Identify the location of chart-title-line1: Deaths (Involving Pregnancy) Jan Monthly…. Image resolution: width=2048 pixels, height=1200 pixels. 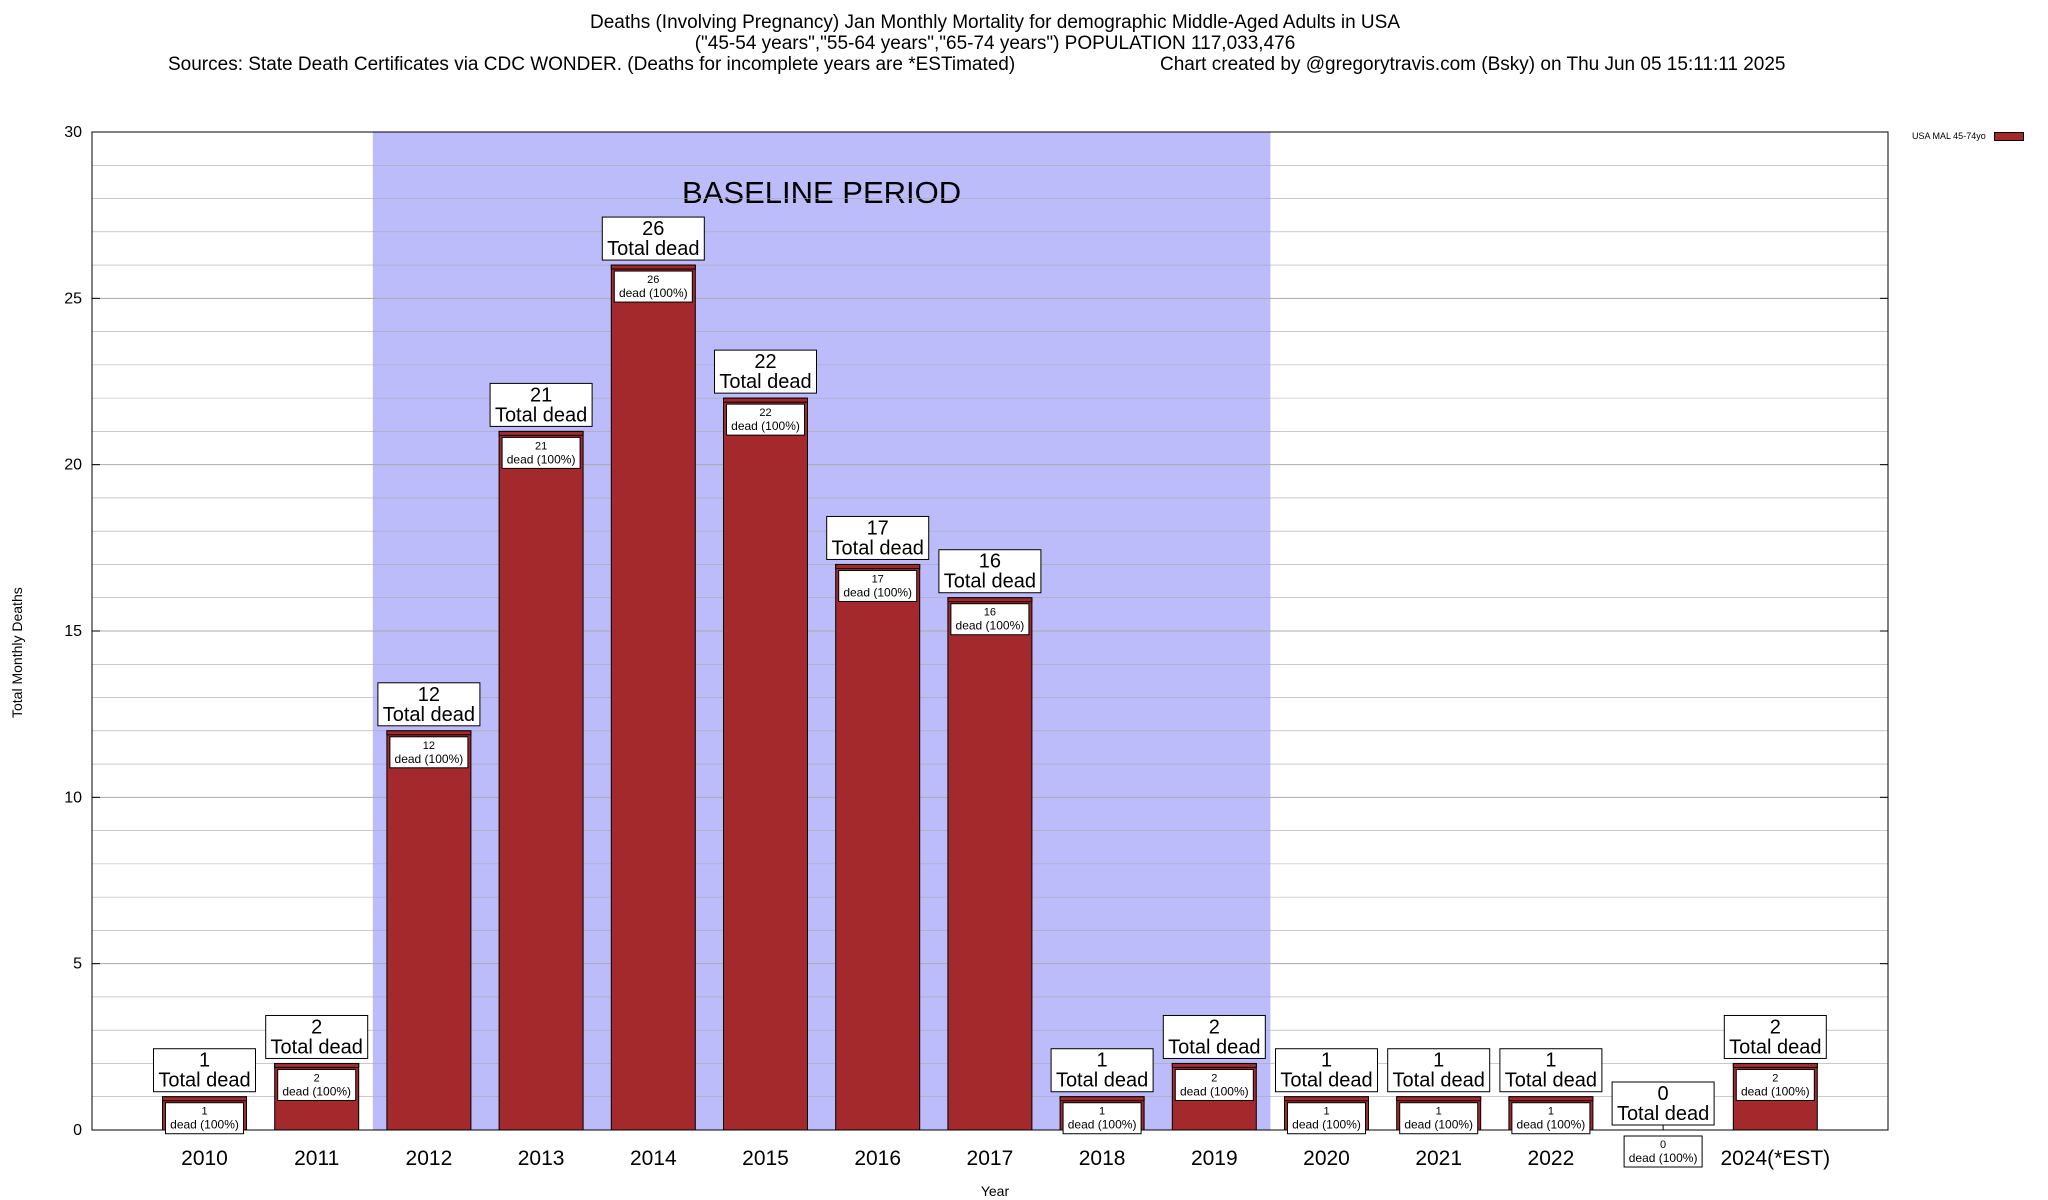
(995, 22).